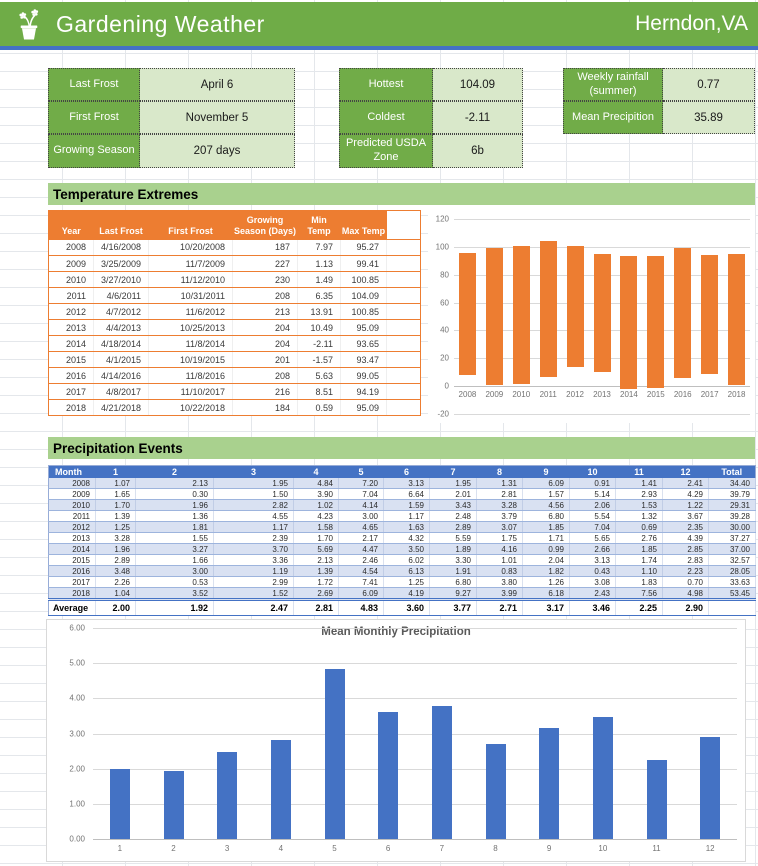 This screenshot has height=866, width=758. Describe the element at coordinates (115, 571) in the screenshot. I see `table-cell: 3.48` at that location.